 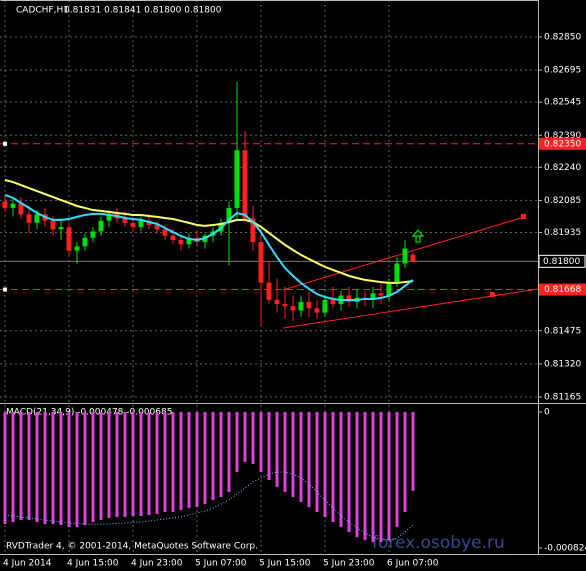 What do you see at coordinates (349, 564) in the screenshot?
I see `x-tick-label: 5 Jun 23:00` at bounding box center [349, 564].